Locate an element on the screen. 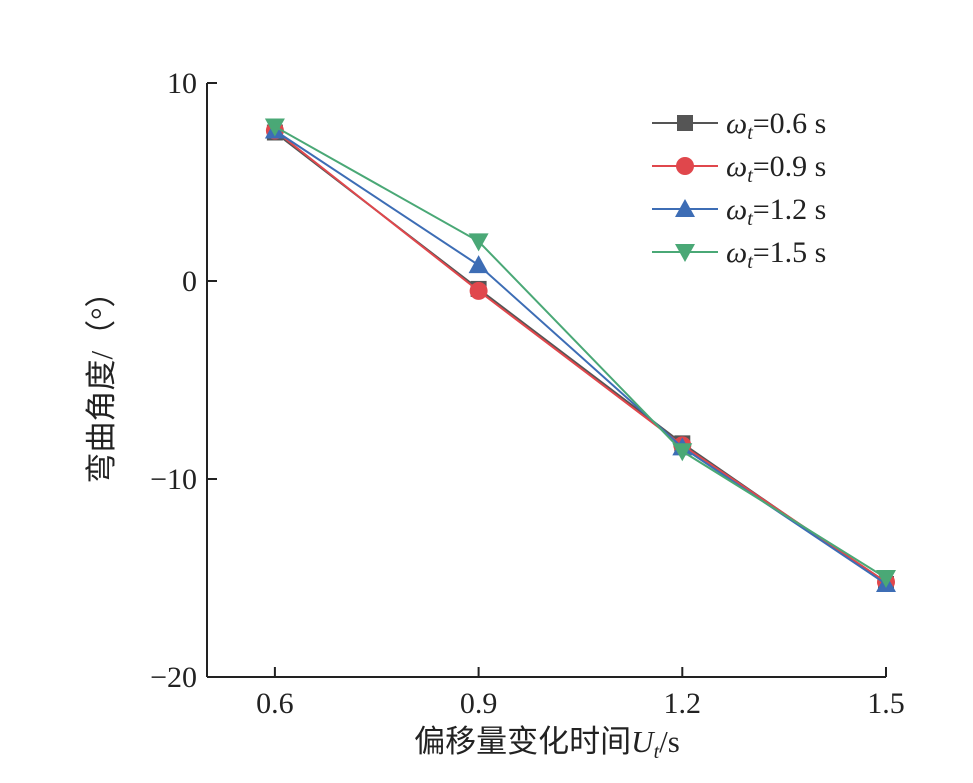  legend-item: ωt=1.5 s is located at coordinates (739, 254).